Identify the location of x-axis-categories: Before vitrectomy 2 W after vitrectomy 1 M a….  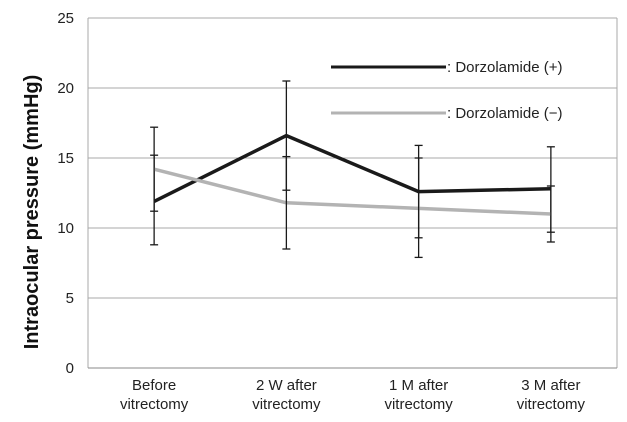
(353, 395).